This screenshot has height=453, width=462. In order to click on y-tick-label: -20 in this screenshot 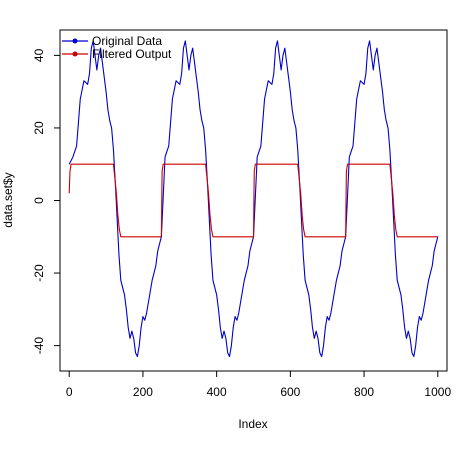, I will do `click(39, 273)`.